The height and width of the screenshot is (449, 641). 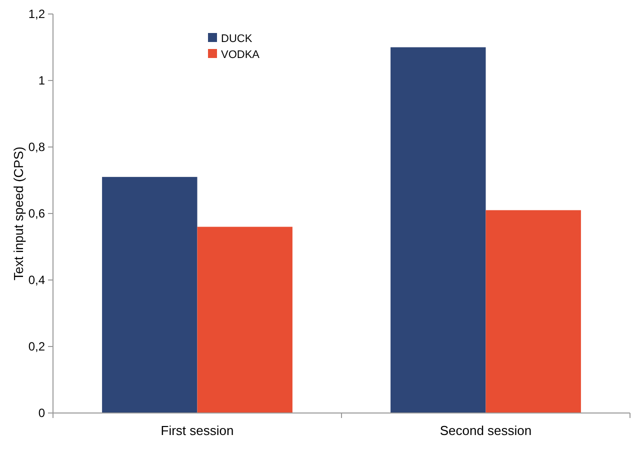 What do you see at coordinates (42, 81) in the screenshot?
I see `y-tick-label: 1` at bounding box center [42, 81].